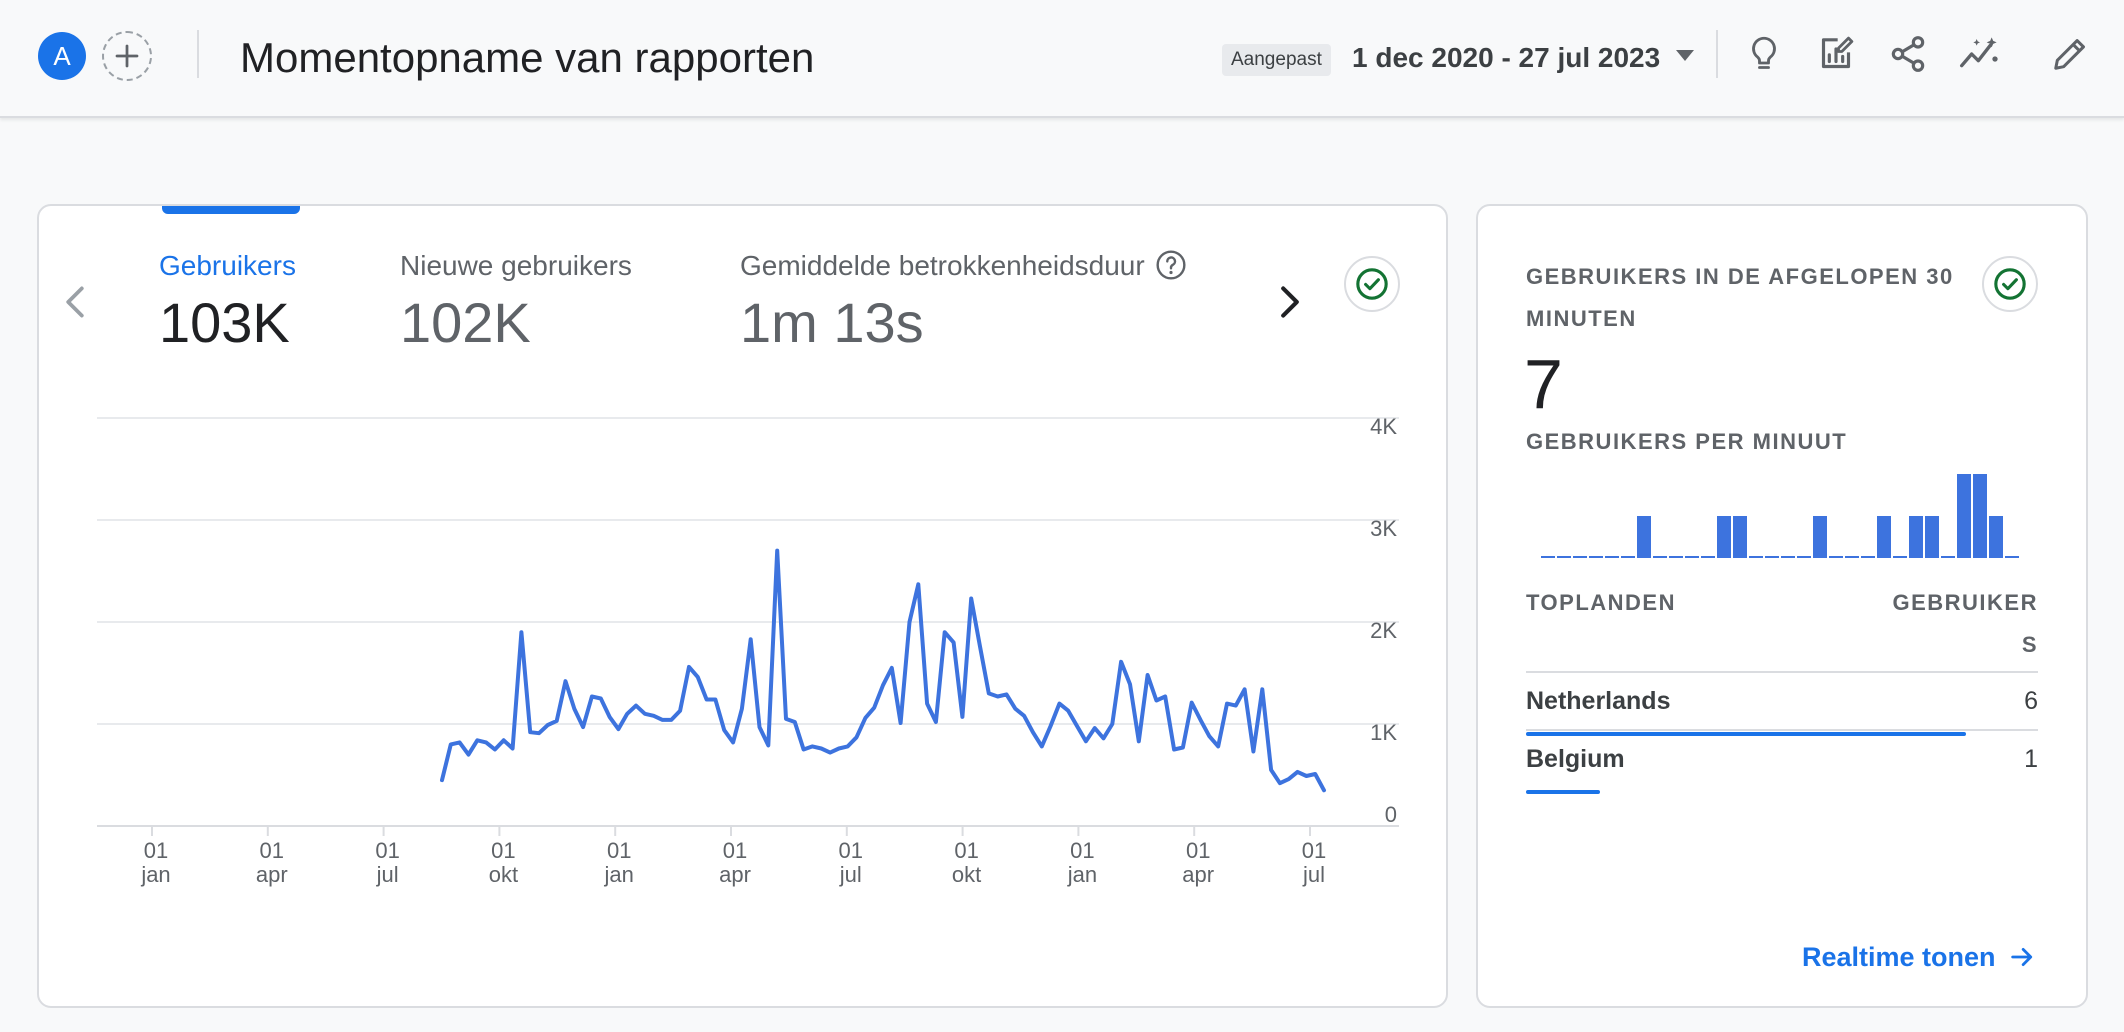 Image resolution: width=2124 pixels, height=1032 pixels. I want to click on chevron-right-icon, so click(1290, 302).